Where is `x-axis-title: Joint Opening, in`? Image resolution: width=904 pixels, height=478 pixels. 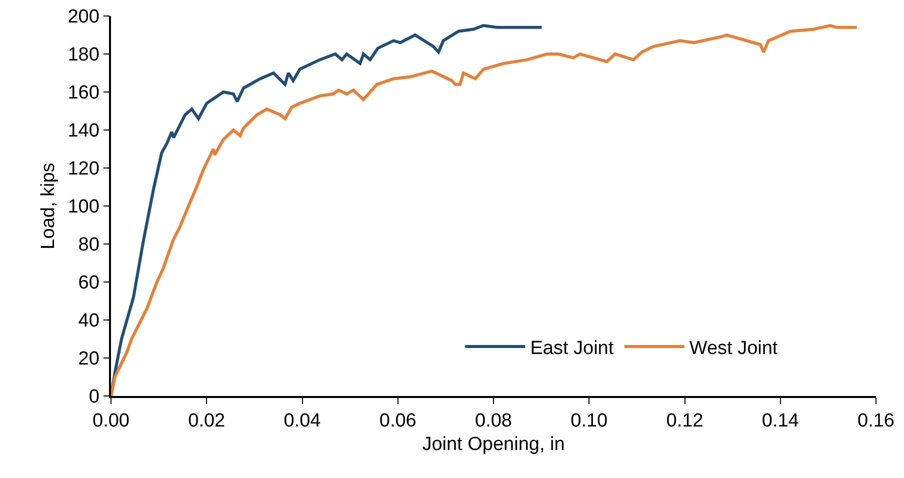
x-axis-title: Joint Opening, in is located at coordinates (493, 444).